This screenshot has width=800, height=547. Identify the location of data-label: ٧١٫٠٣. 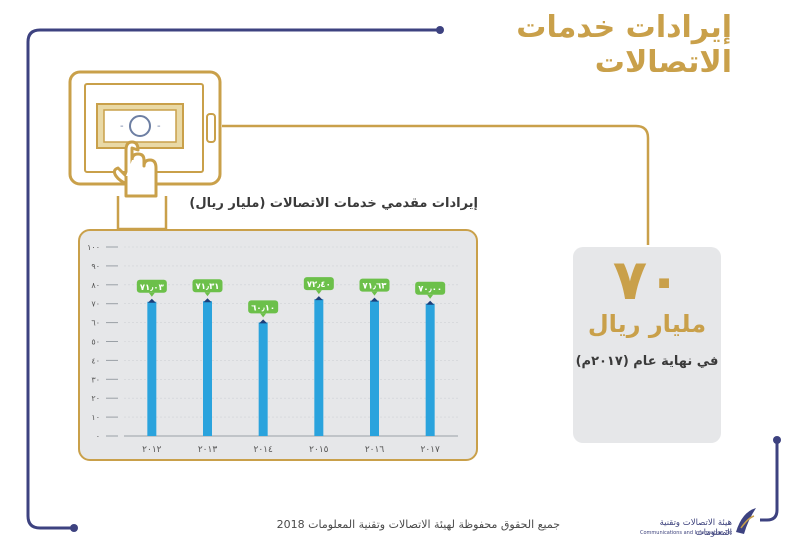
(152, 288).